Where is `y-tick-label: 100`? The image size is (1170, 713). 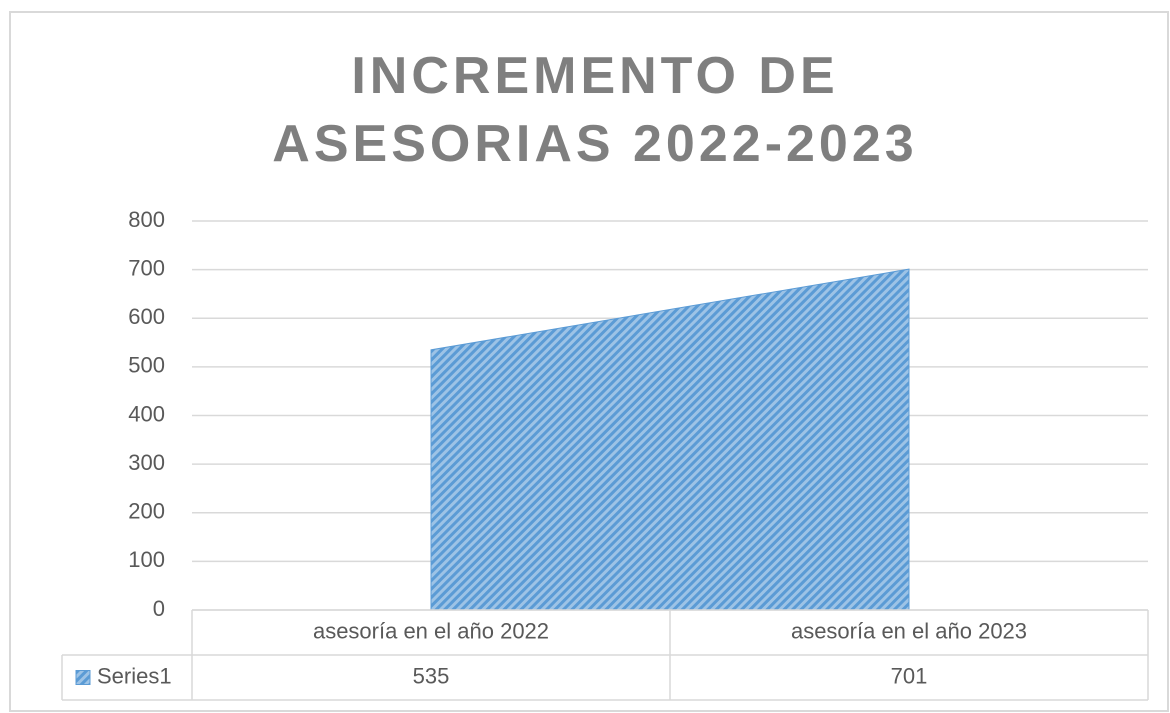 y-tick-label: 100 is located at coordinates (146, 559).